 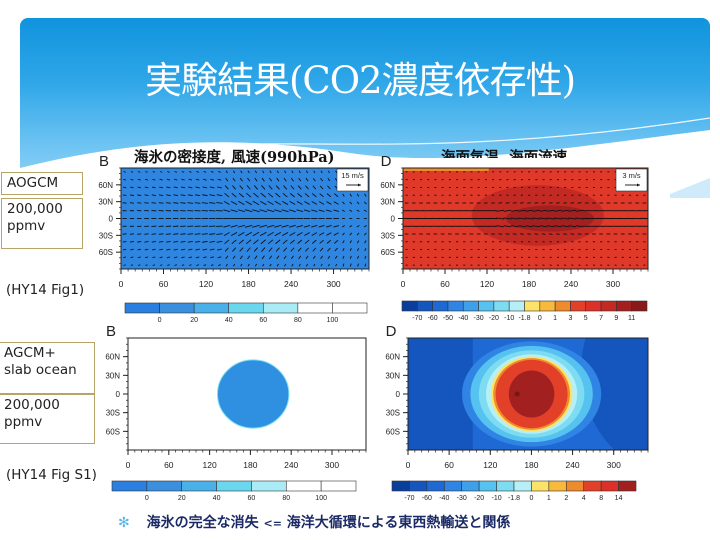 What do you see at coordinates (217, 498) in the screenshot?
I see `colorbar-label: 40` at bounding box center [217, 498].